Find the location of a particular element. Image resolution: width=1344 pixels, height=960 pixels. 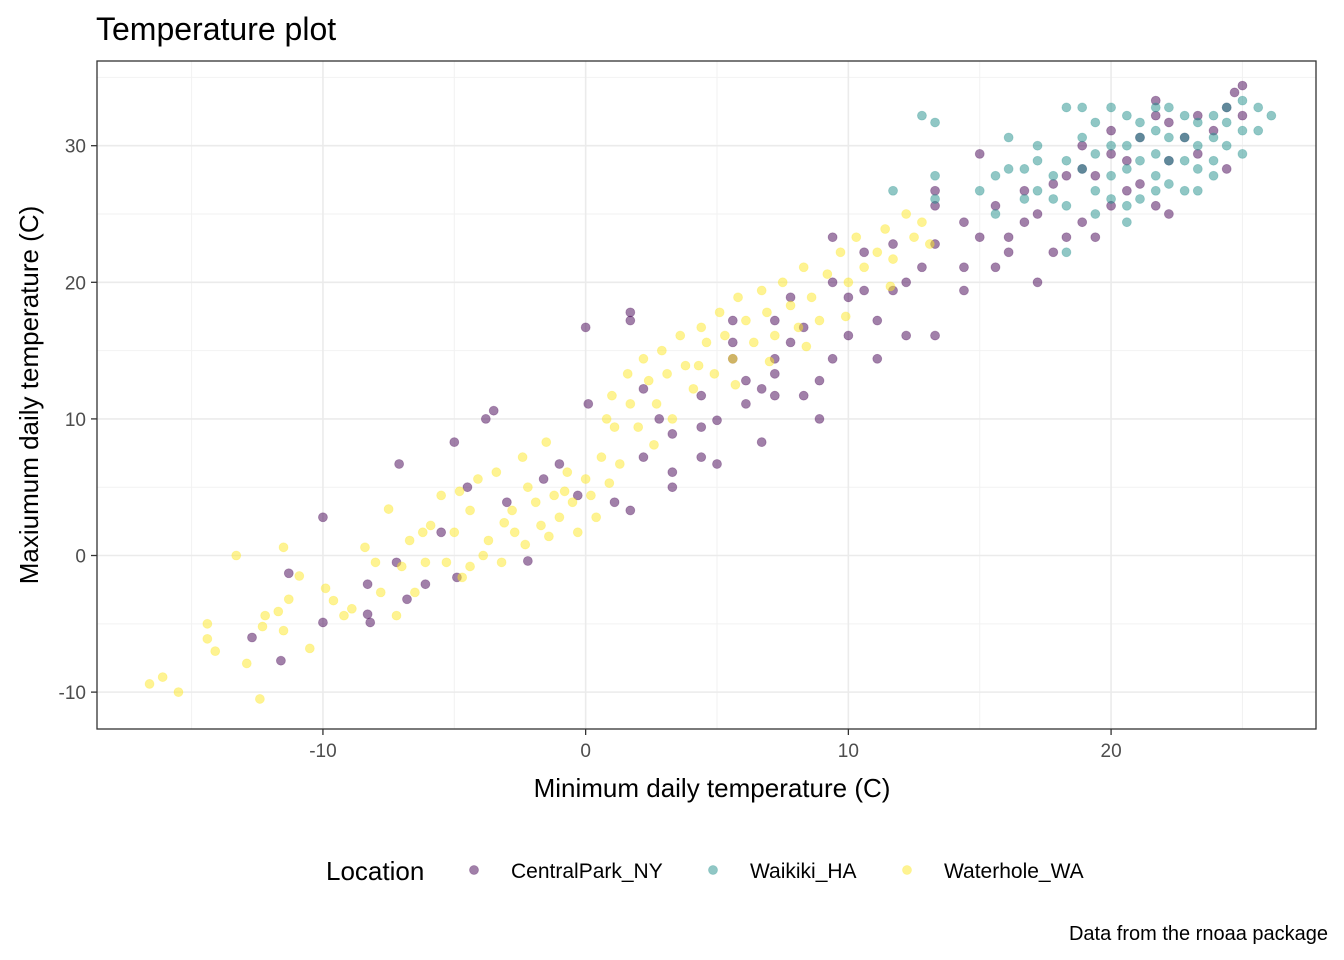

x-tick-label: 0 is located at coordinates (585, 751).